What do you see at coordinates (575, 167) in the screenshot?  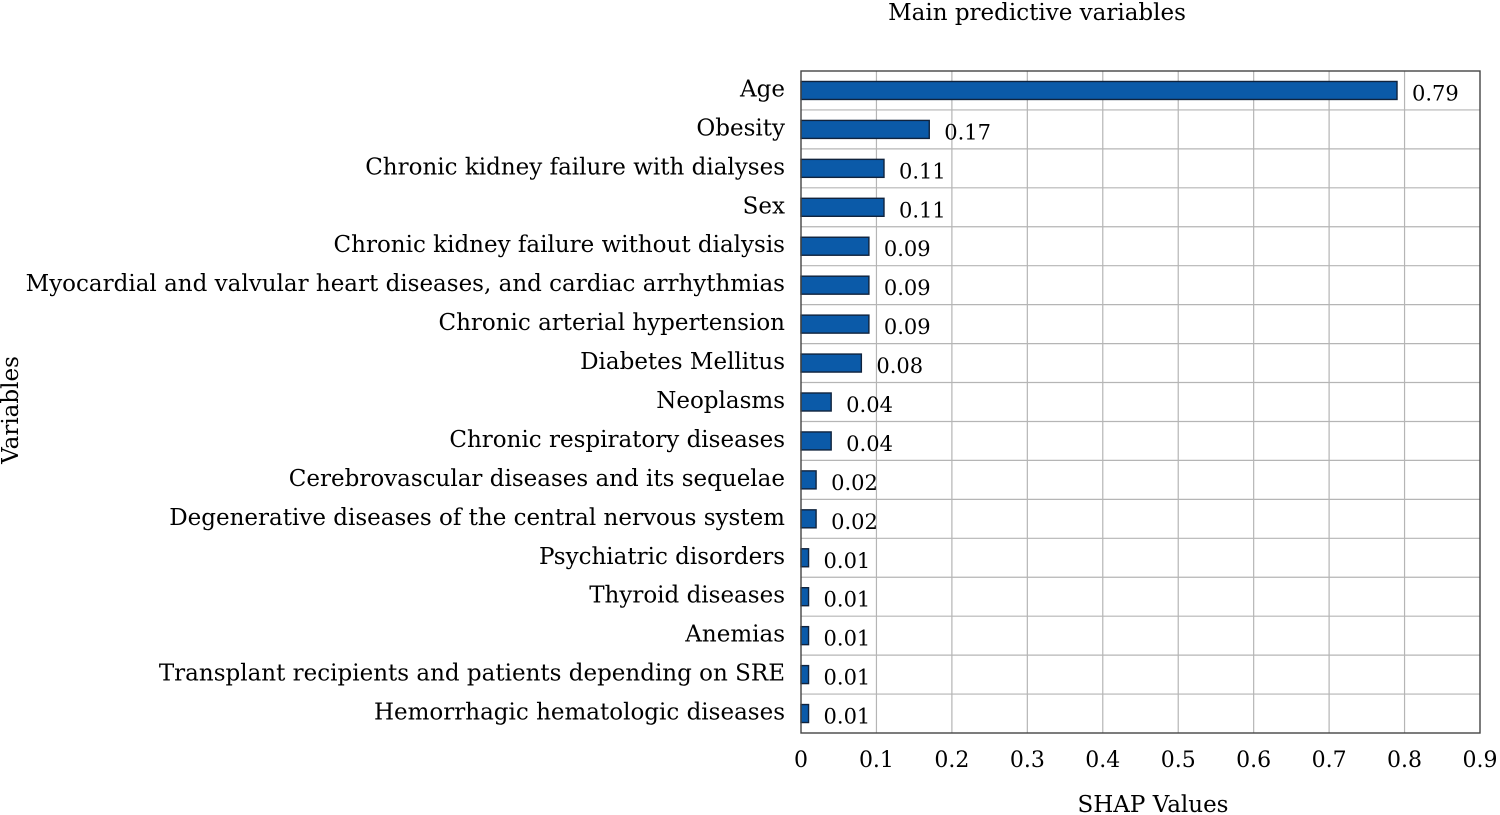 I see `category-label: Chronic kidney failure with dialyses` at bounding box center [575, 167].